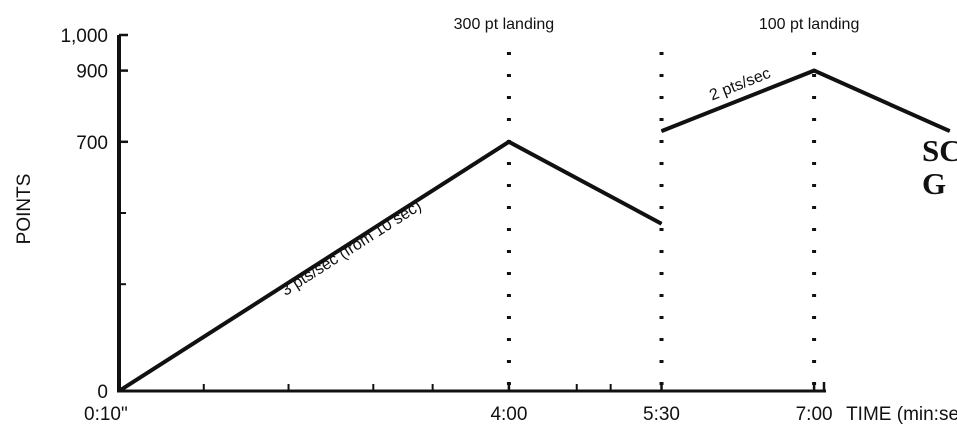 Image resolution: width=957 pixels, height=428 pixels. Describe the element at coordinates (92, 143) in the screenshot. I see `y-tick-label: 700` at that location.